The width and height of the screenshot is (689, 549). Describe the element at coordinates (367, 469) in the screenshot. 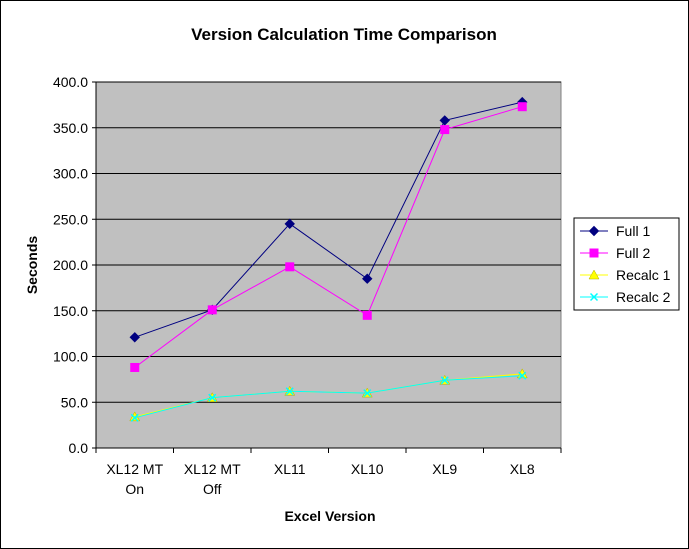

I see `x-tick-label: XL10` at that location.